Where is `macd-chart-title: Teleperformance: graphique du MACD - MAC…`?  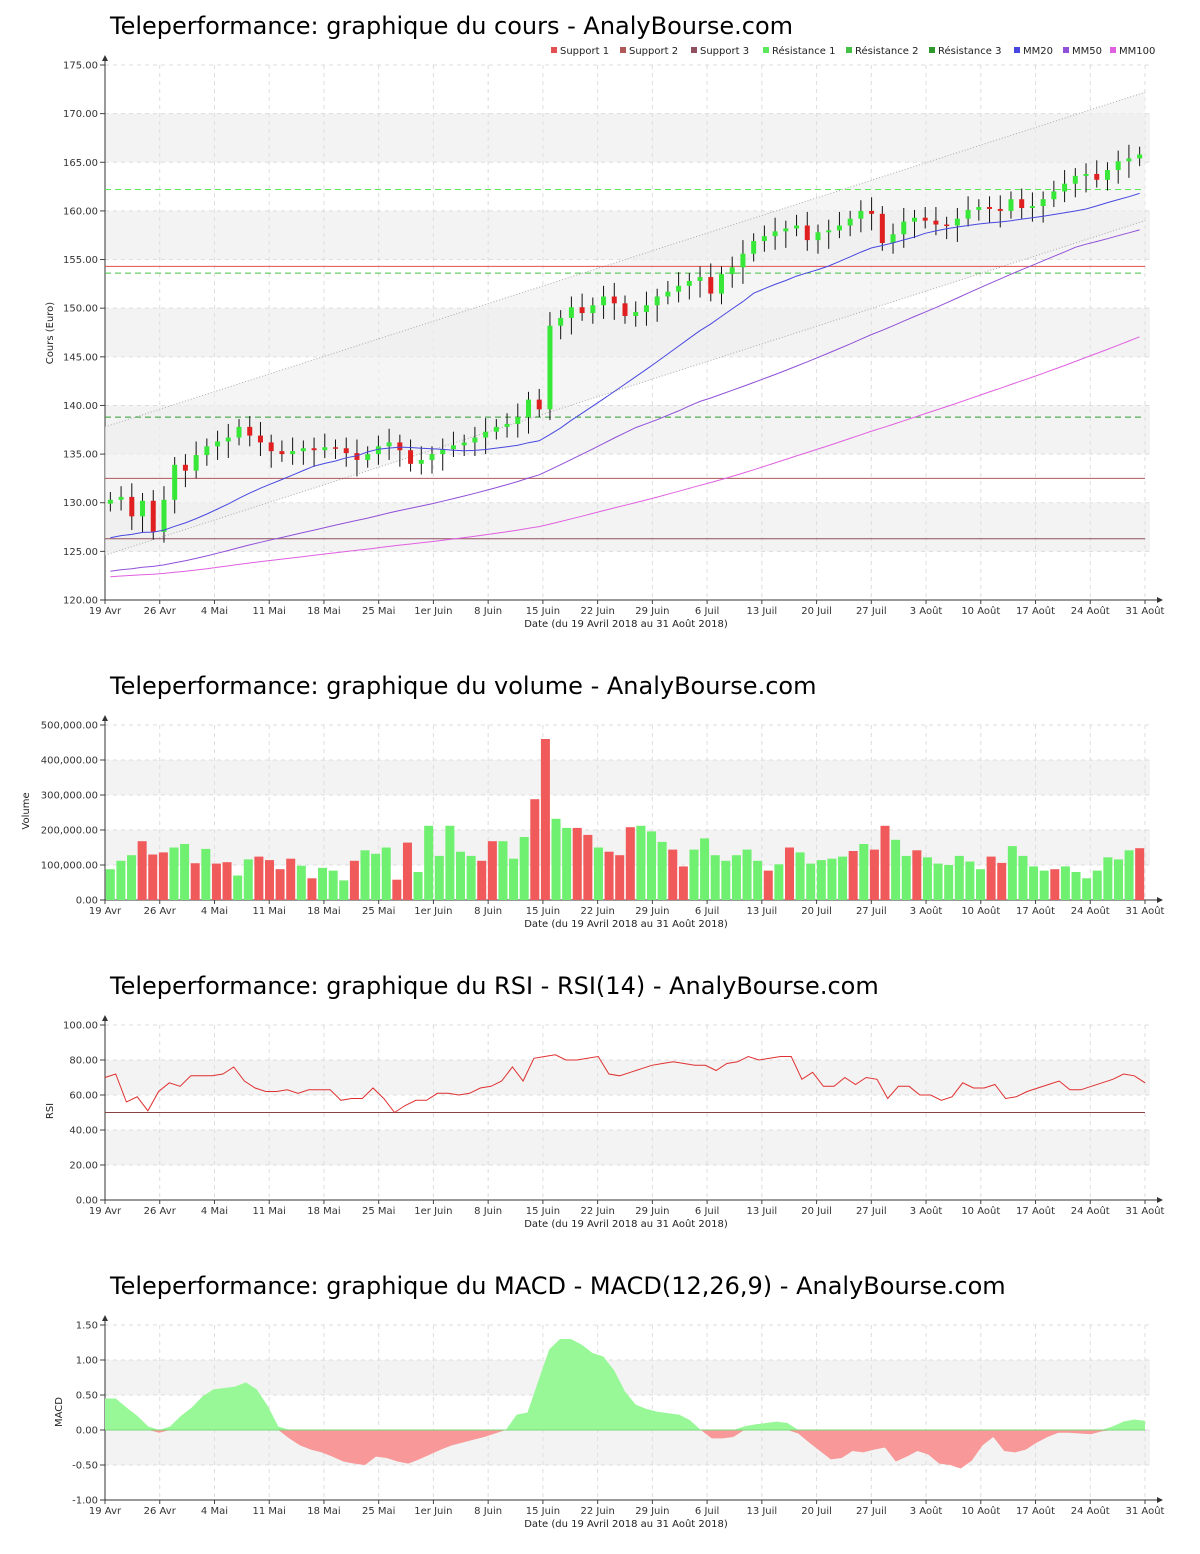 macd-chart-title: Teleperformance: graphique du MACD - MAC… is located at coordinates (557, 1286).